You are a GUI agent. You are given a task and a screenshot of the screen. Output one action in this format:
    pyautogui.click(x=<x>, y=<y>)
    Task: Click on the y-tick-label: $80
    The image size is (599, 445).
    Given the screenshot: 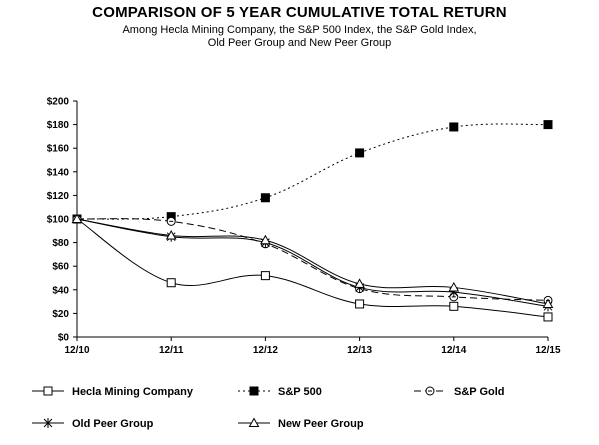 What is the action you would take?
    pyautogui.click(x=60, y=243)
    